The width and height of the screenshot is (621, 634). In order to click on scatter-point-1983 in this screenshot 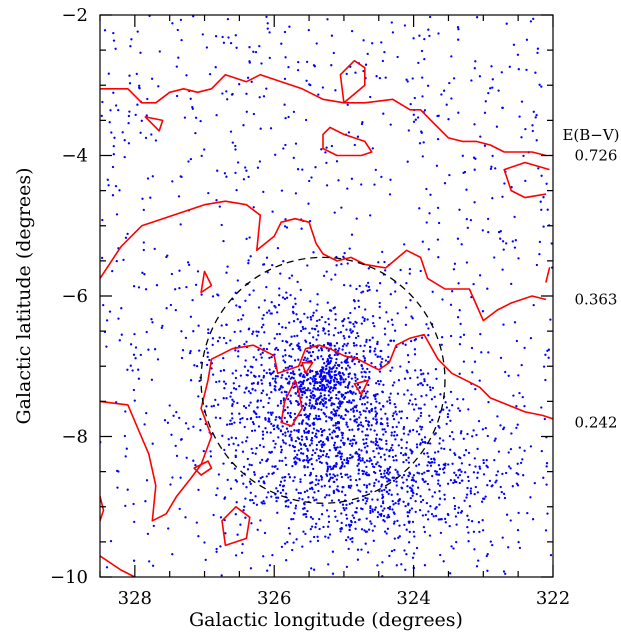, I will do `click(293, 307)`.